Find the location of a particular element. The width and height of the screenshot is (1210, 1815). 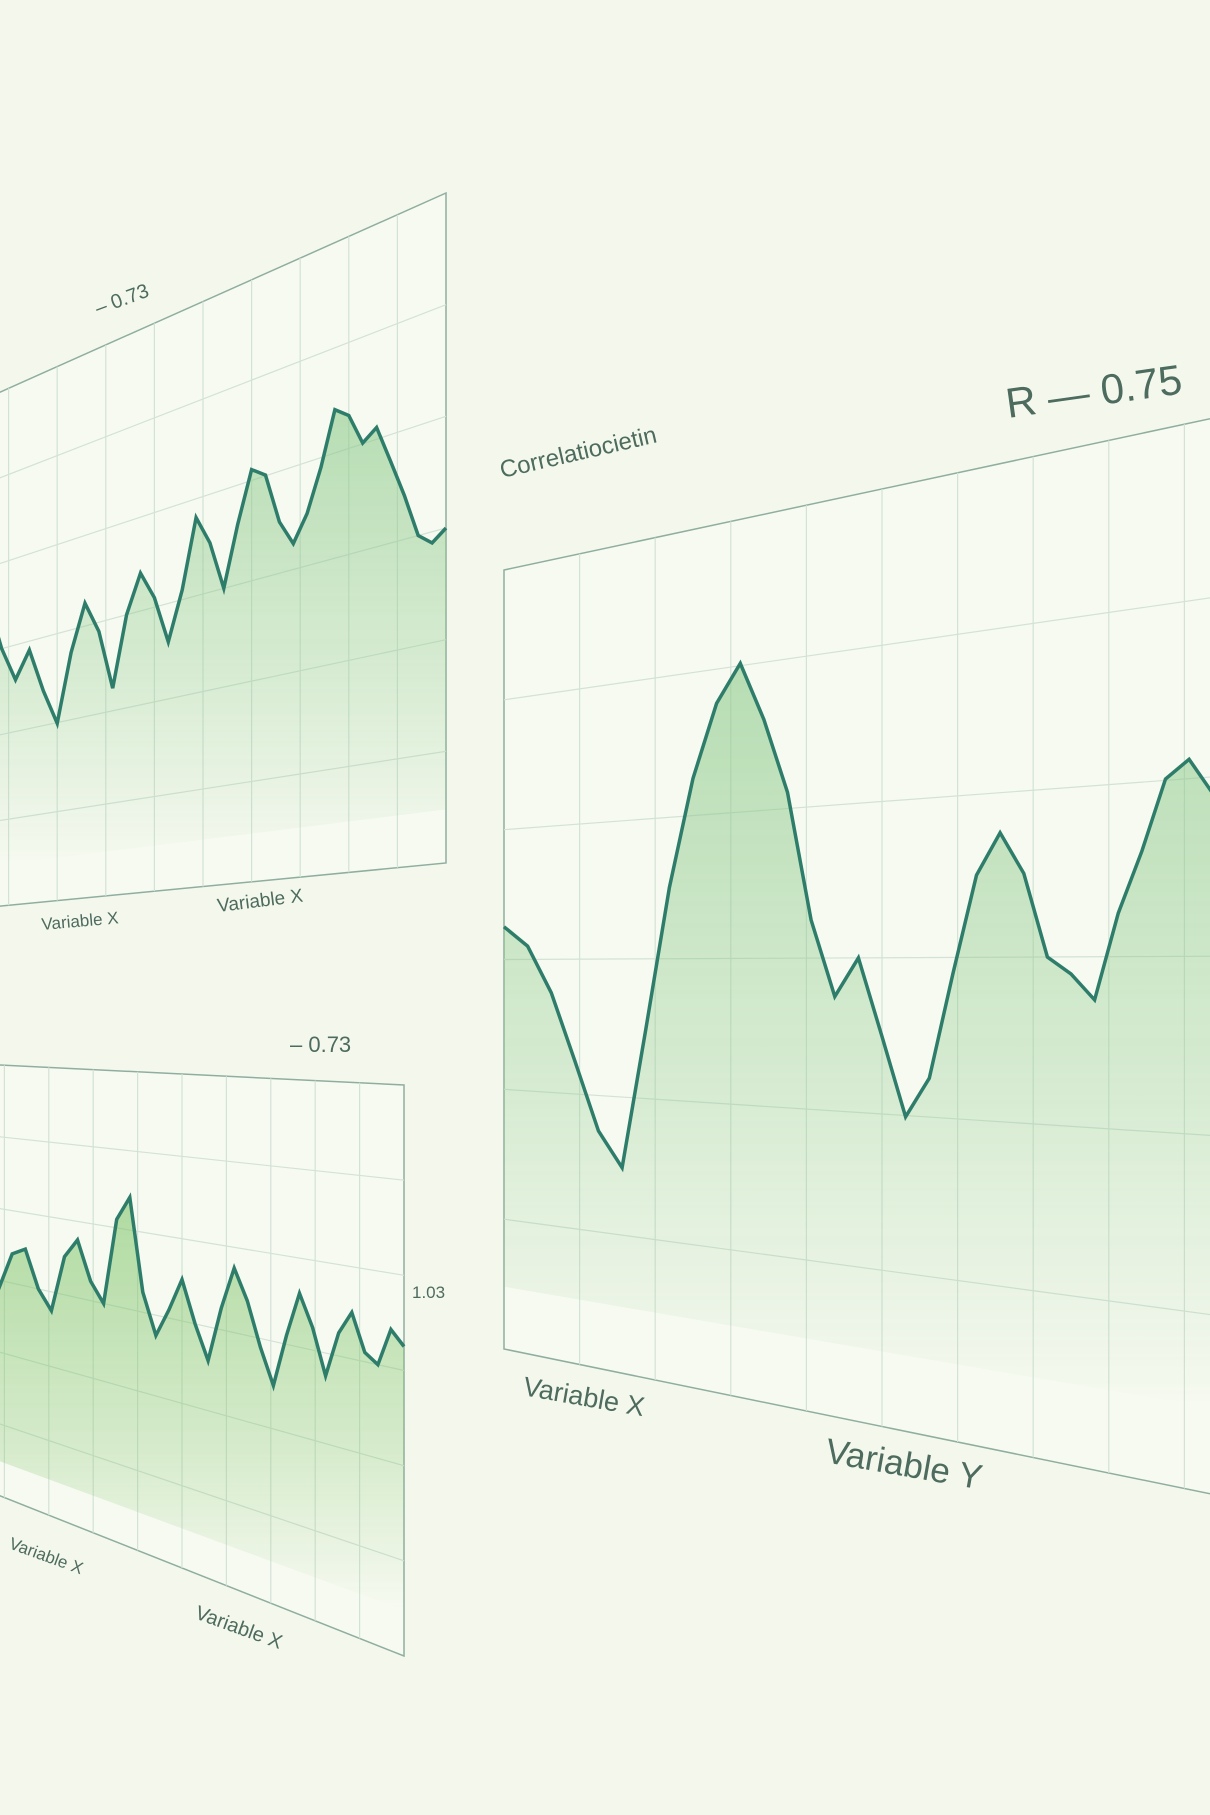

chart-title: Correlatiocietin is located at coordinates (578, 453).